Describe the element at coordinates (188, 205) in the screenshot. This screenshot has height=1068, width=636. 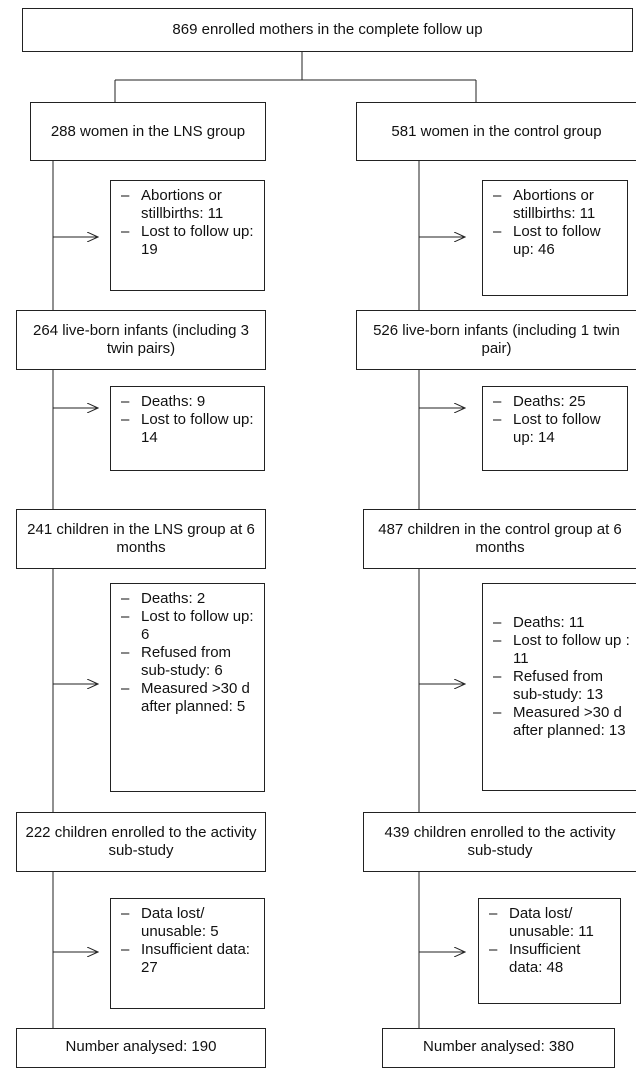
I see `lns-excl1-item: Abortions or stillbirths: 11` at that location.